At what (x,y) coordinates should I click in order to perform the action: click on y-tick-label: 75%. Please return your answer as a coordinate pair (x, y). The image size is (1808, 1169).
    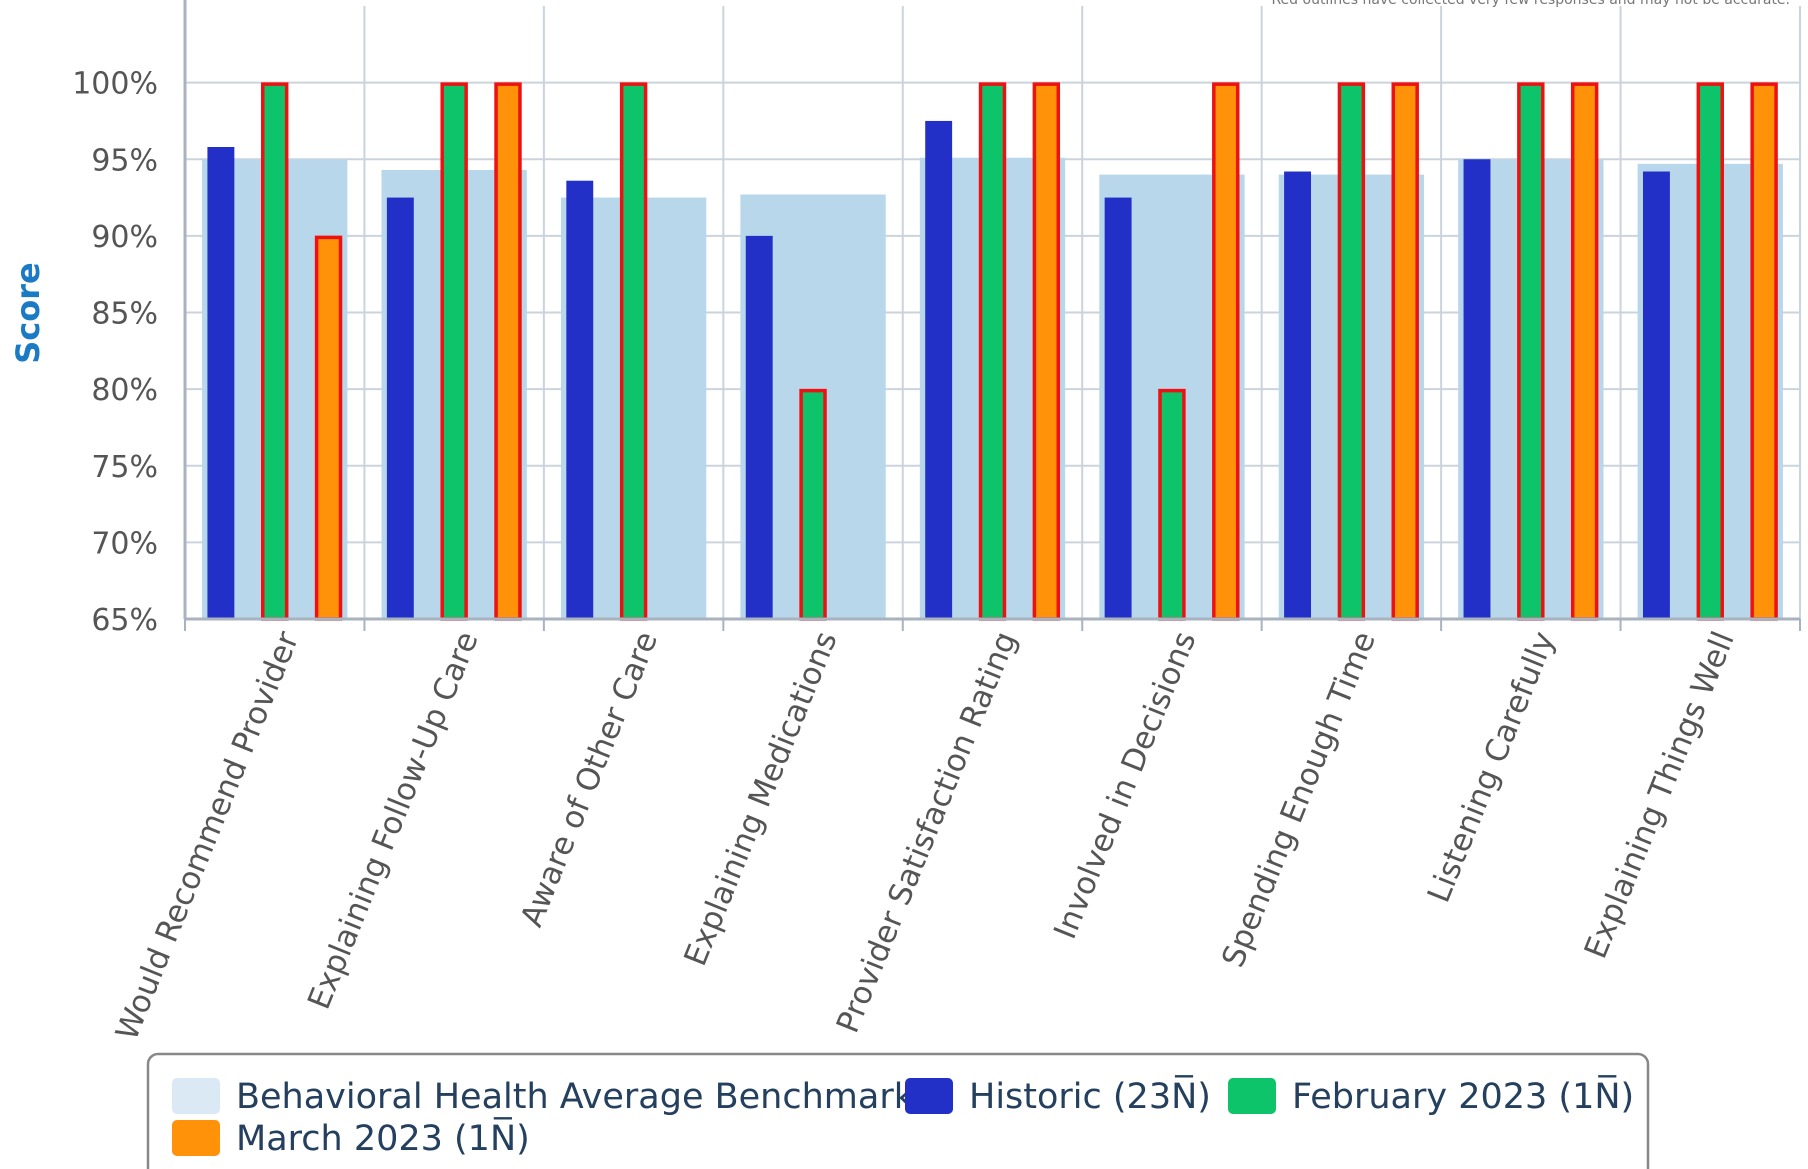
    Looking at the image, I should click on (124, 467).